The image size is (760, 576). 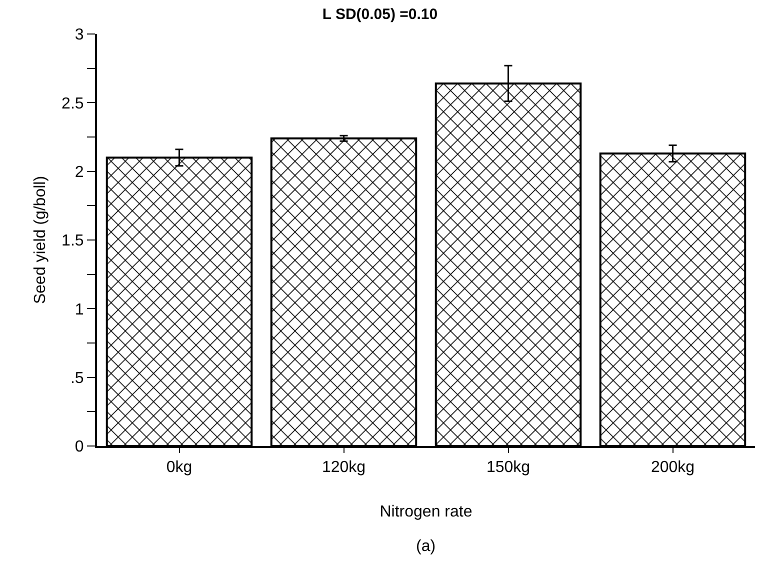 What do you see at coordinates (179, 467) in the screenshot?
I see `x-tick-label: 0kg` at bounding box center [179, 467].